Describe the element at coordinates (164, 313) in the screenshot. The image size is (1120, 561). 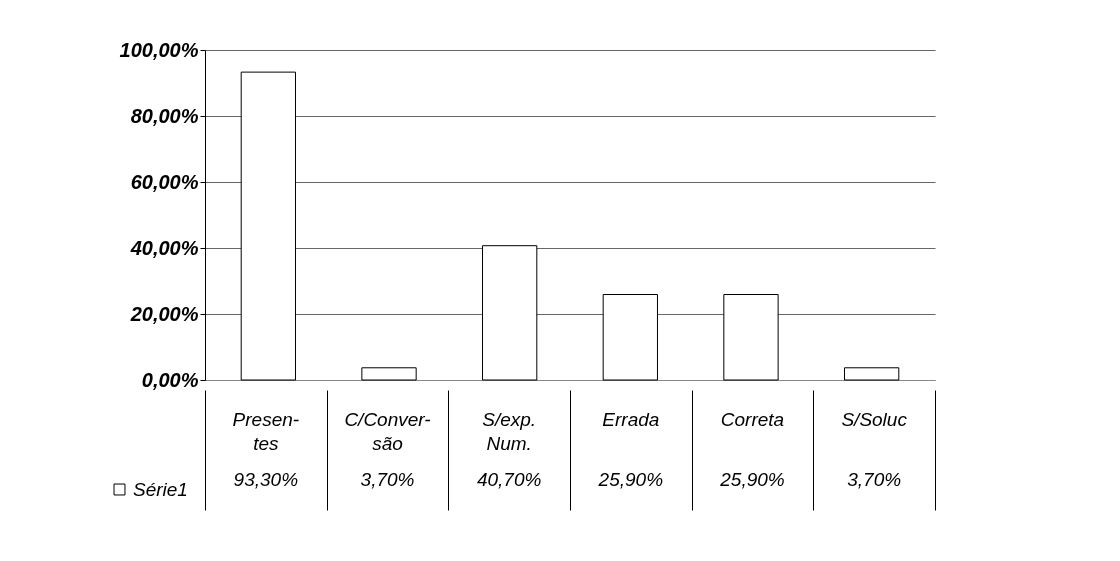
I see `y-tick-label: 20,00%` at that location.